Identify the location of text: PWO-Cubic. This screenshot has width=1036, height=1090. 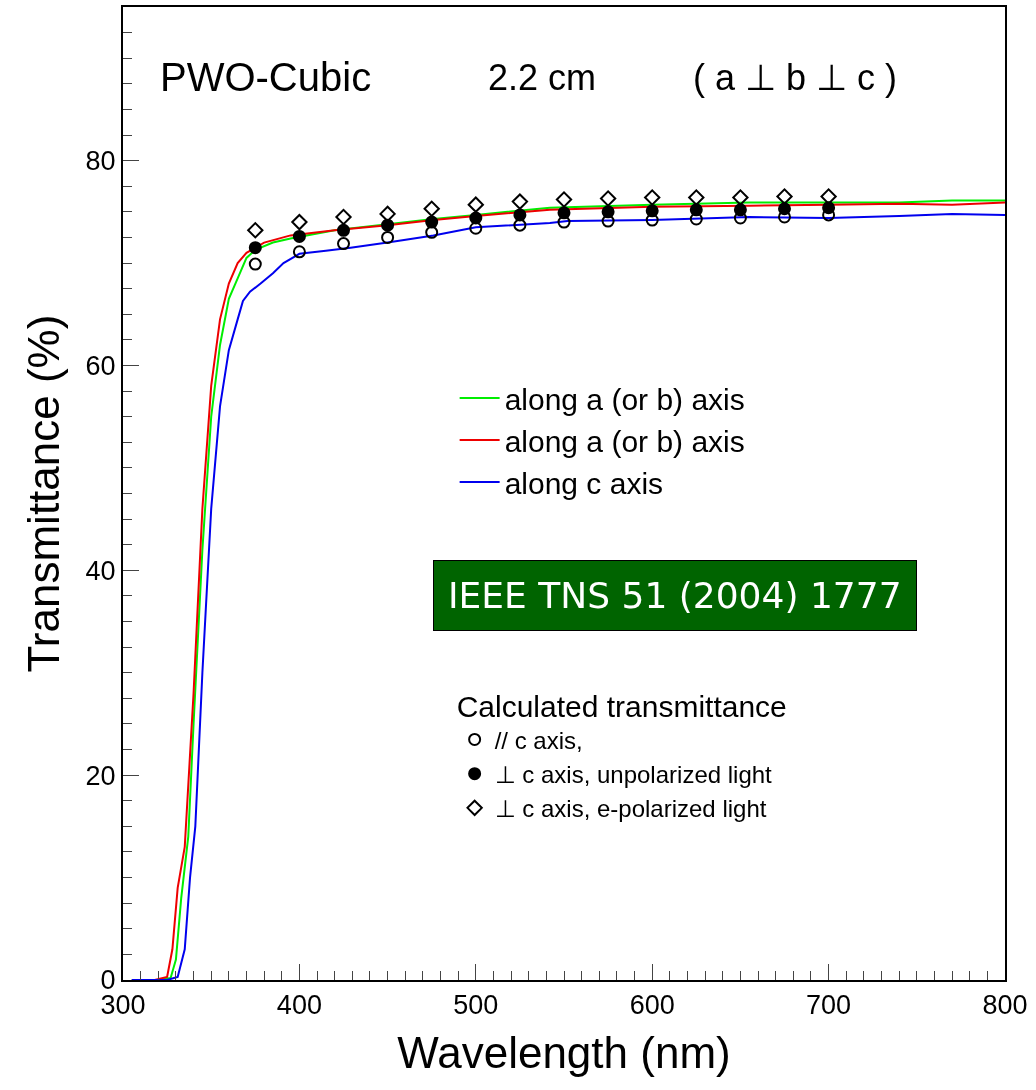
(266, 77).